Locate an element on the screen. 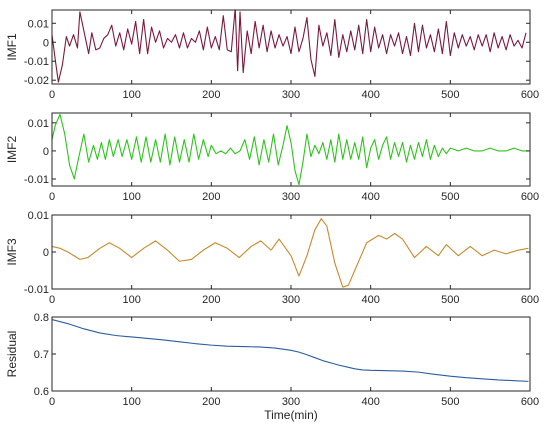  series-line-imf2 is located at coordinates (290, 149).